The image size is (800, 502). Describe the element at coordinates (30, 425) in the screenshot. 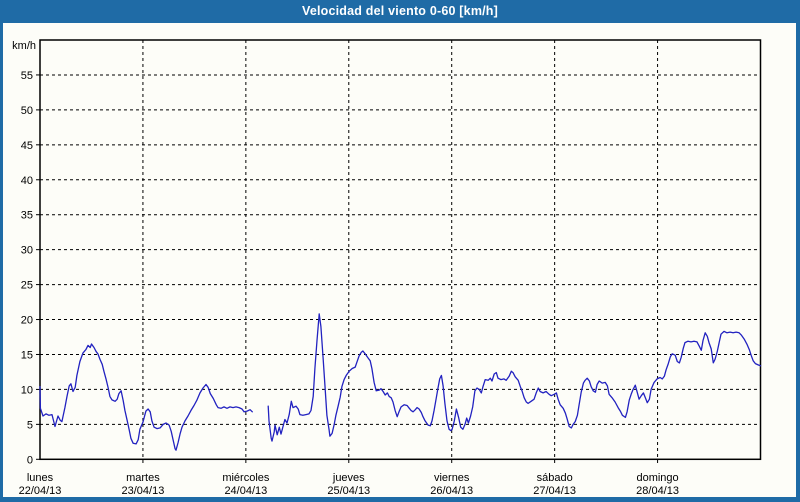

I see `y-tick-label: 5` at that location.